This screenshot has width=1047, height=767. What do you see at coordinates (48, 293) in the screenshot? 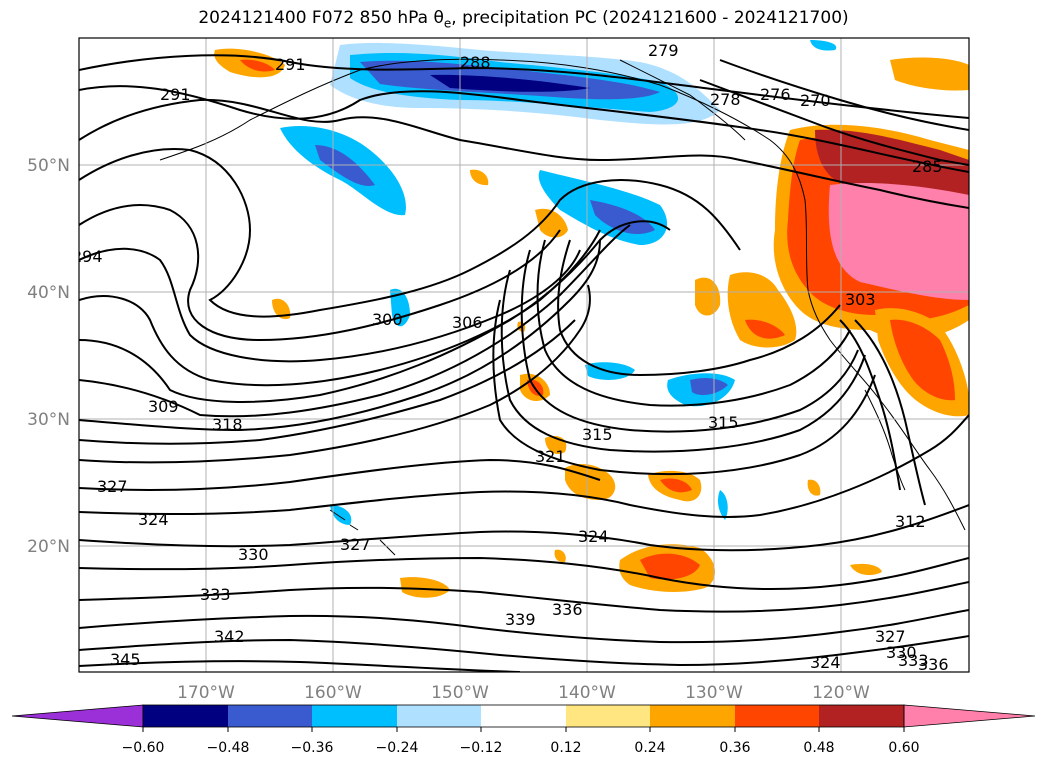
I see `lat-label-40n: 40°N` at bounding box center [48, 293].